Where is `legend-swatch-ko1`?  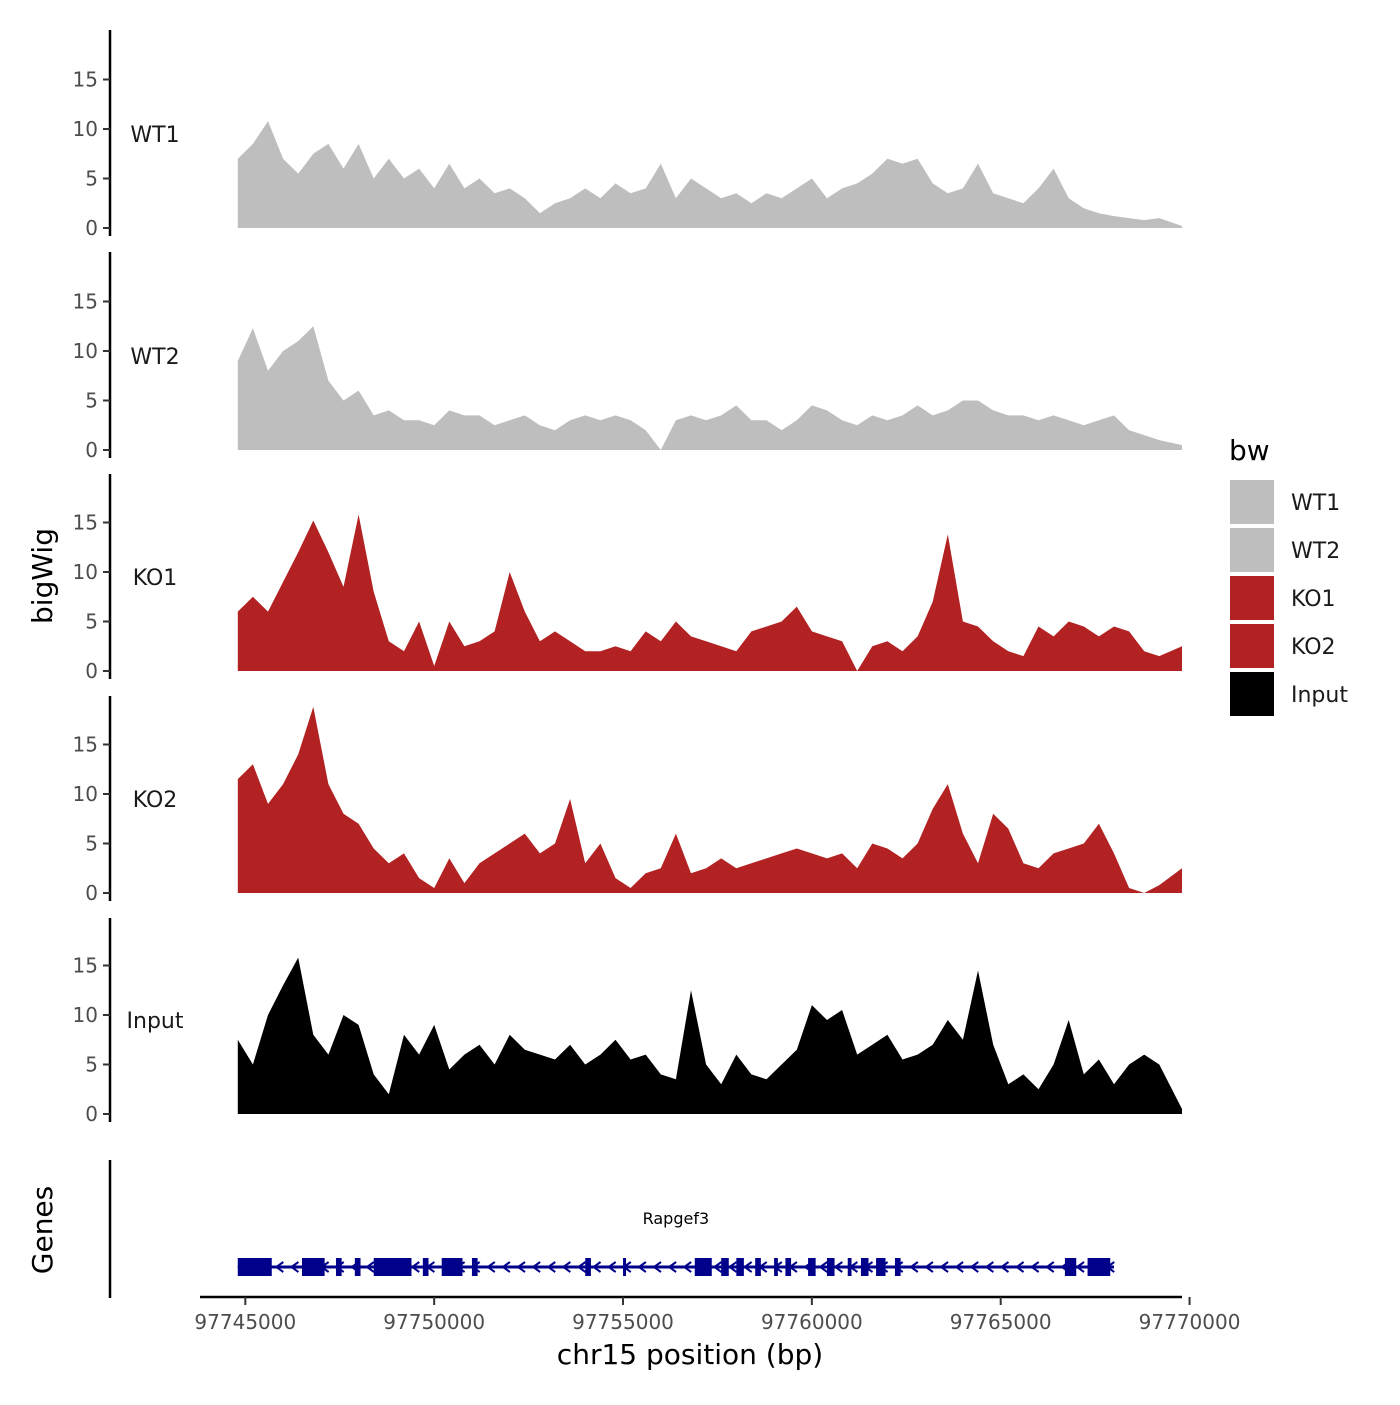 legend-swatch-ko1 is located at coordinates (1252, 598).